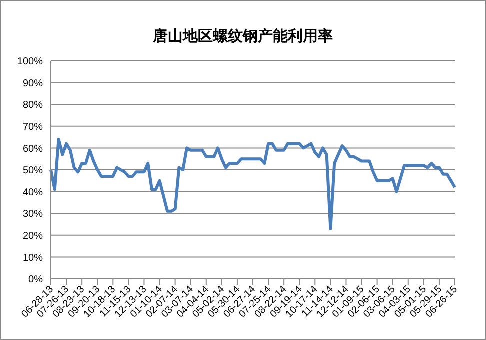 The height and width of the screenshot is (340, 486). Describe the element at coordinates (33, 127) in the screenshot. I see `y-tick-label: 70%` at that location.